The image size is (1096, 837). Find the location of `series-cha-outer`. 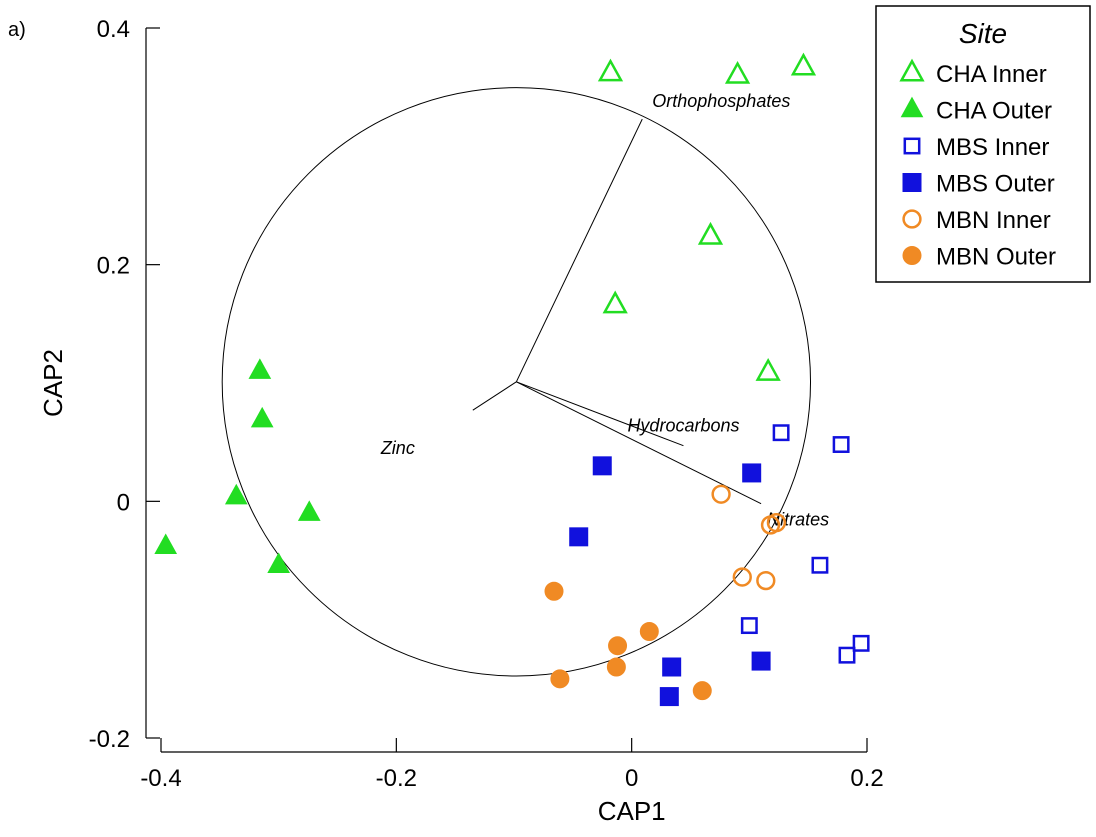

series-cha-outer is located at coordinates (237, 465).